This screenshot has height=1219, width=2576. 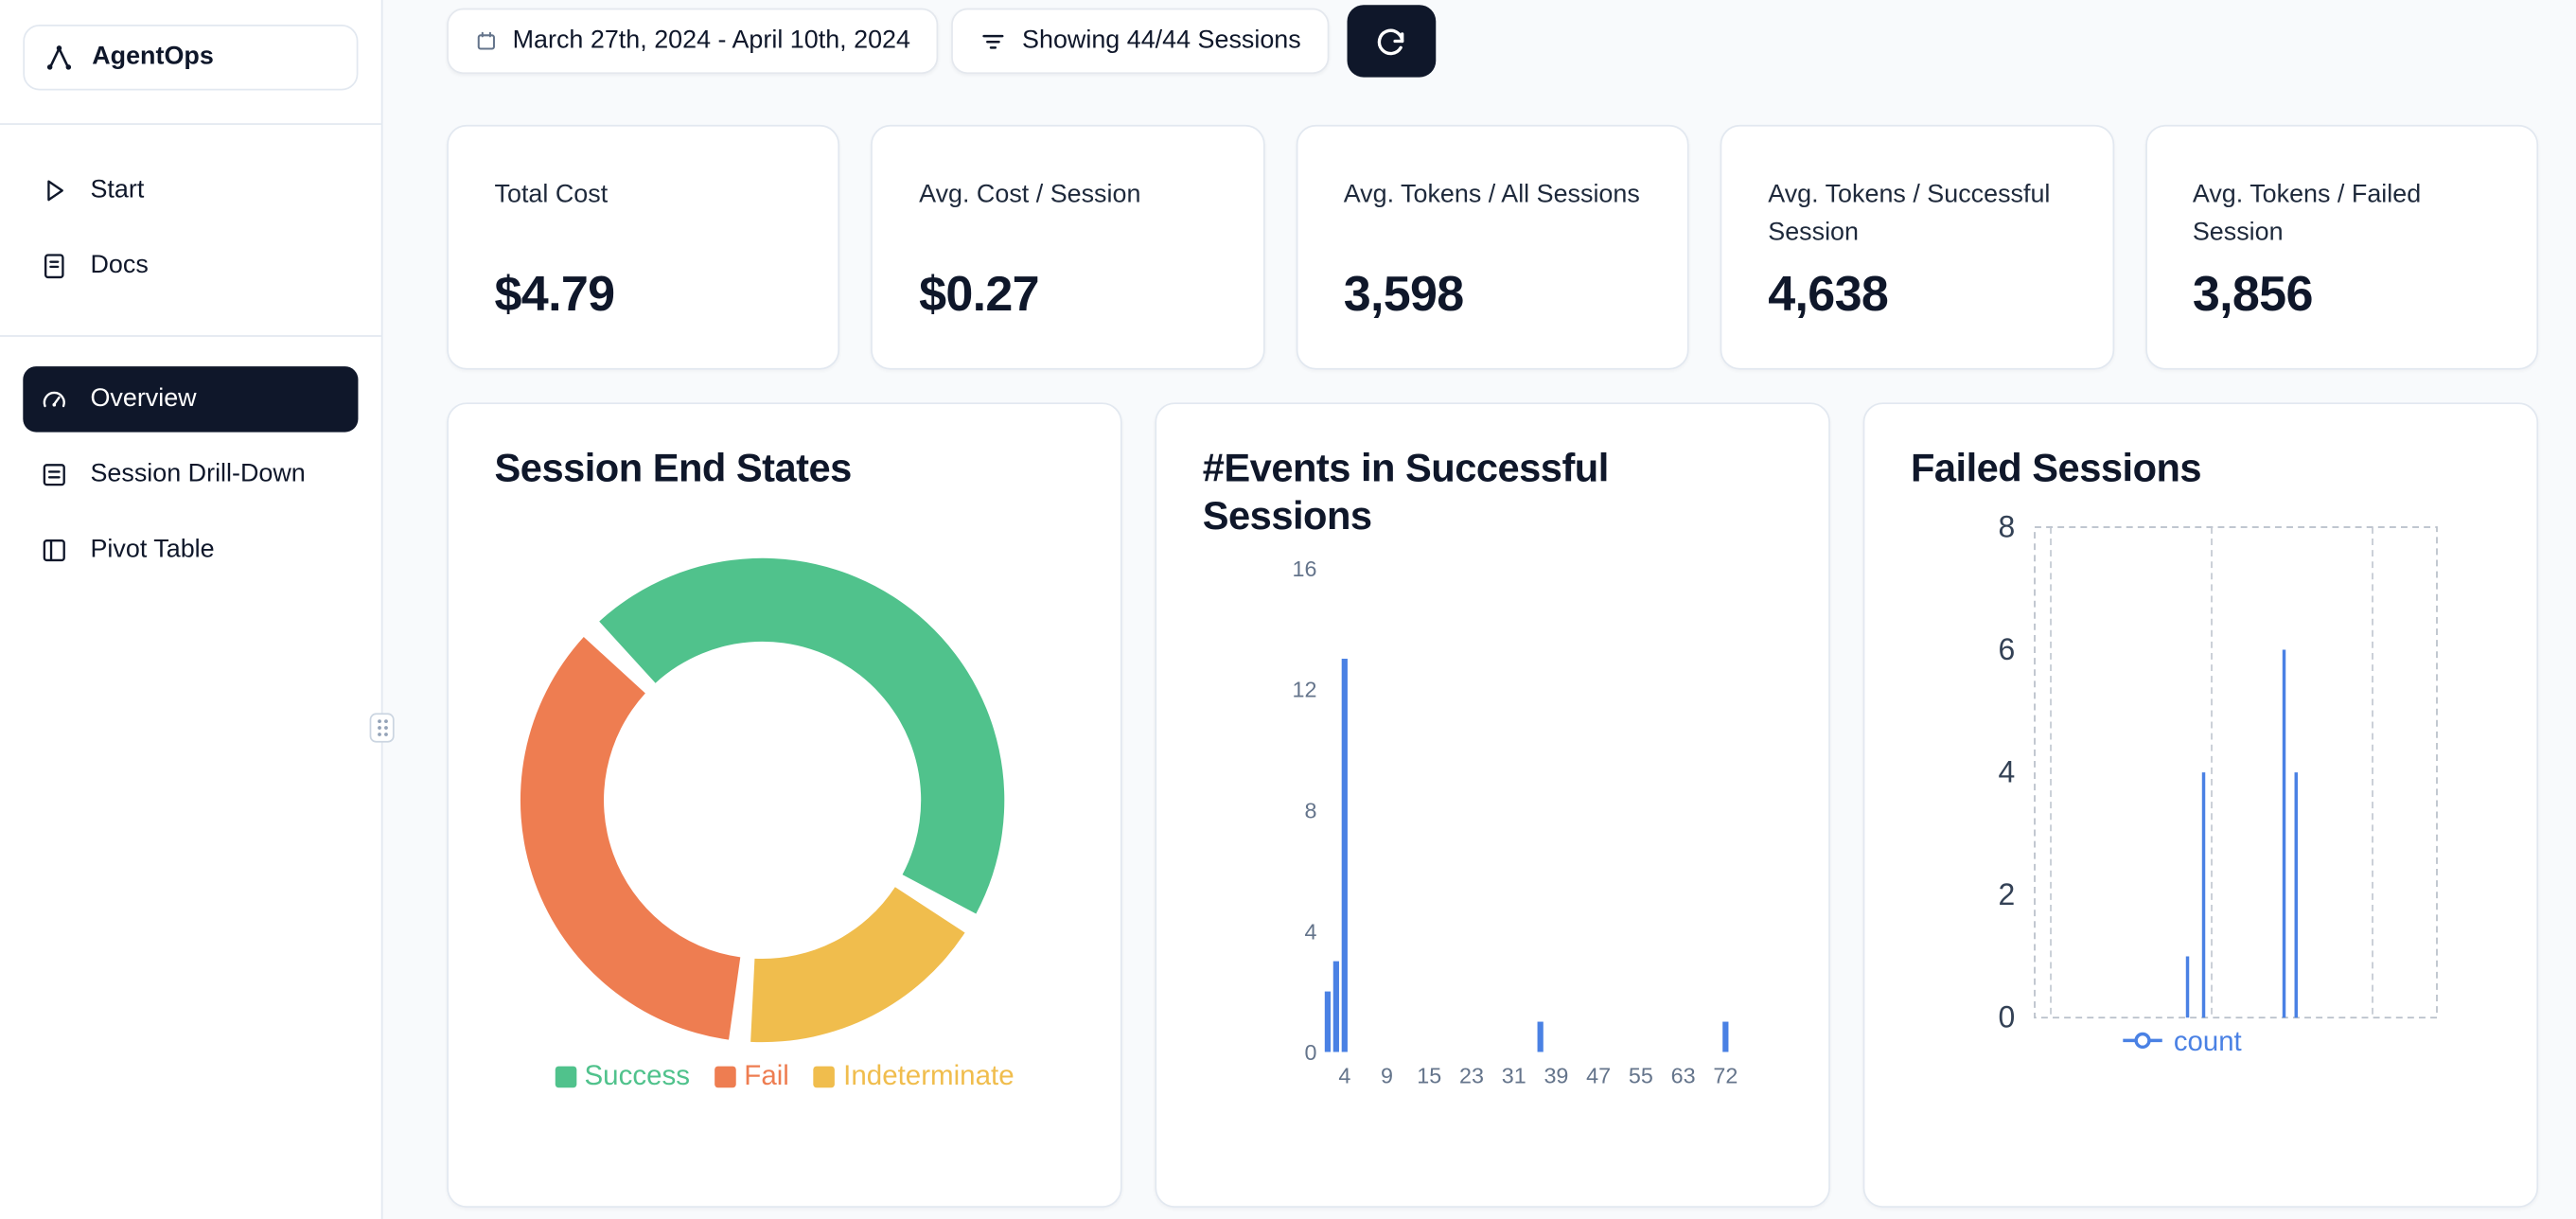 What do you see at coordinates (190, 190) in the screenshot?
I see `sidebar-item-start: Start` at bounding box center [190, 190].